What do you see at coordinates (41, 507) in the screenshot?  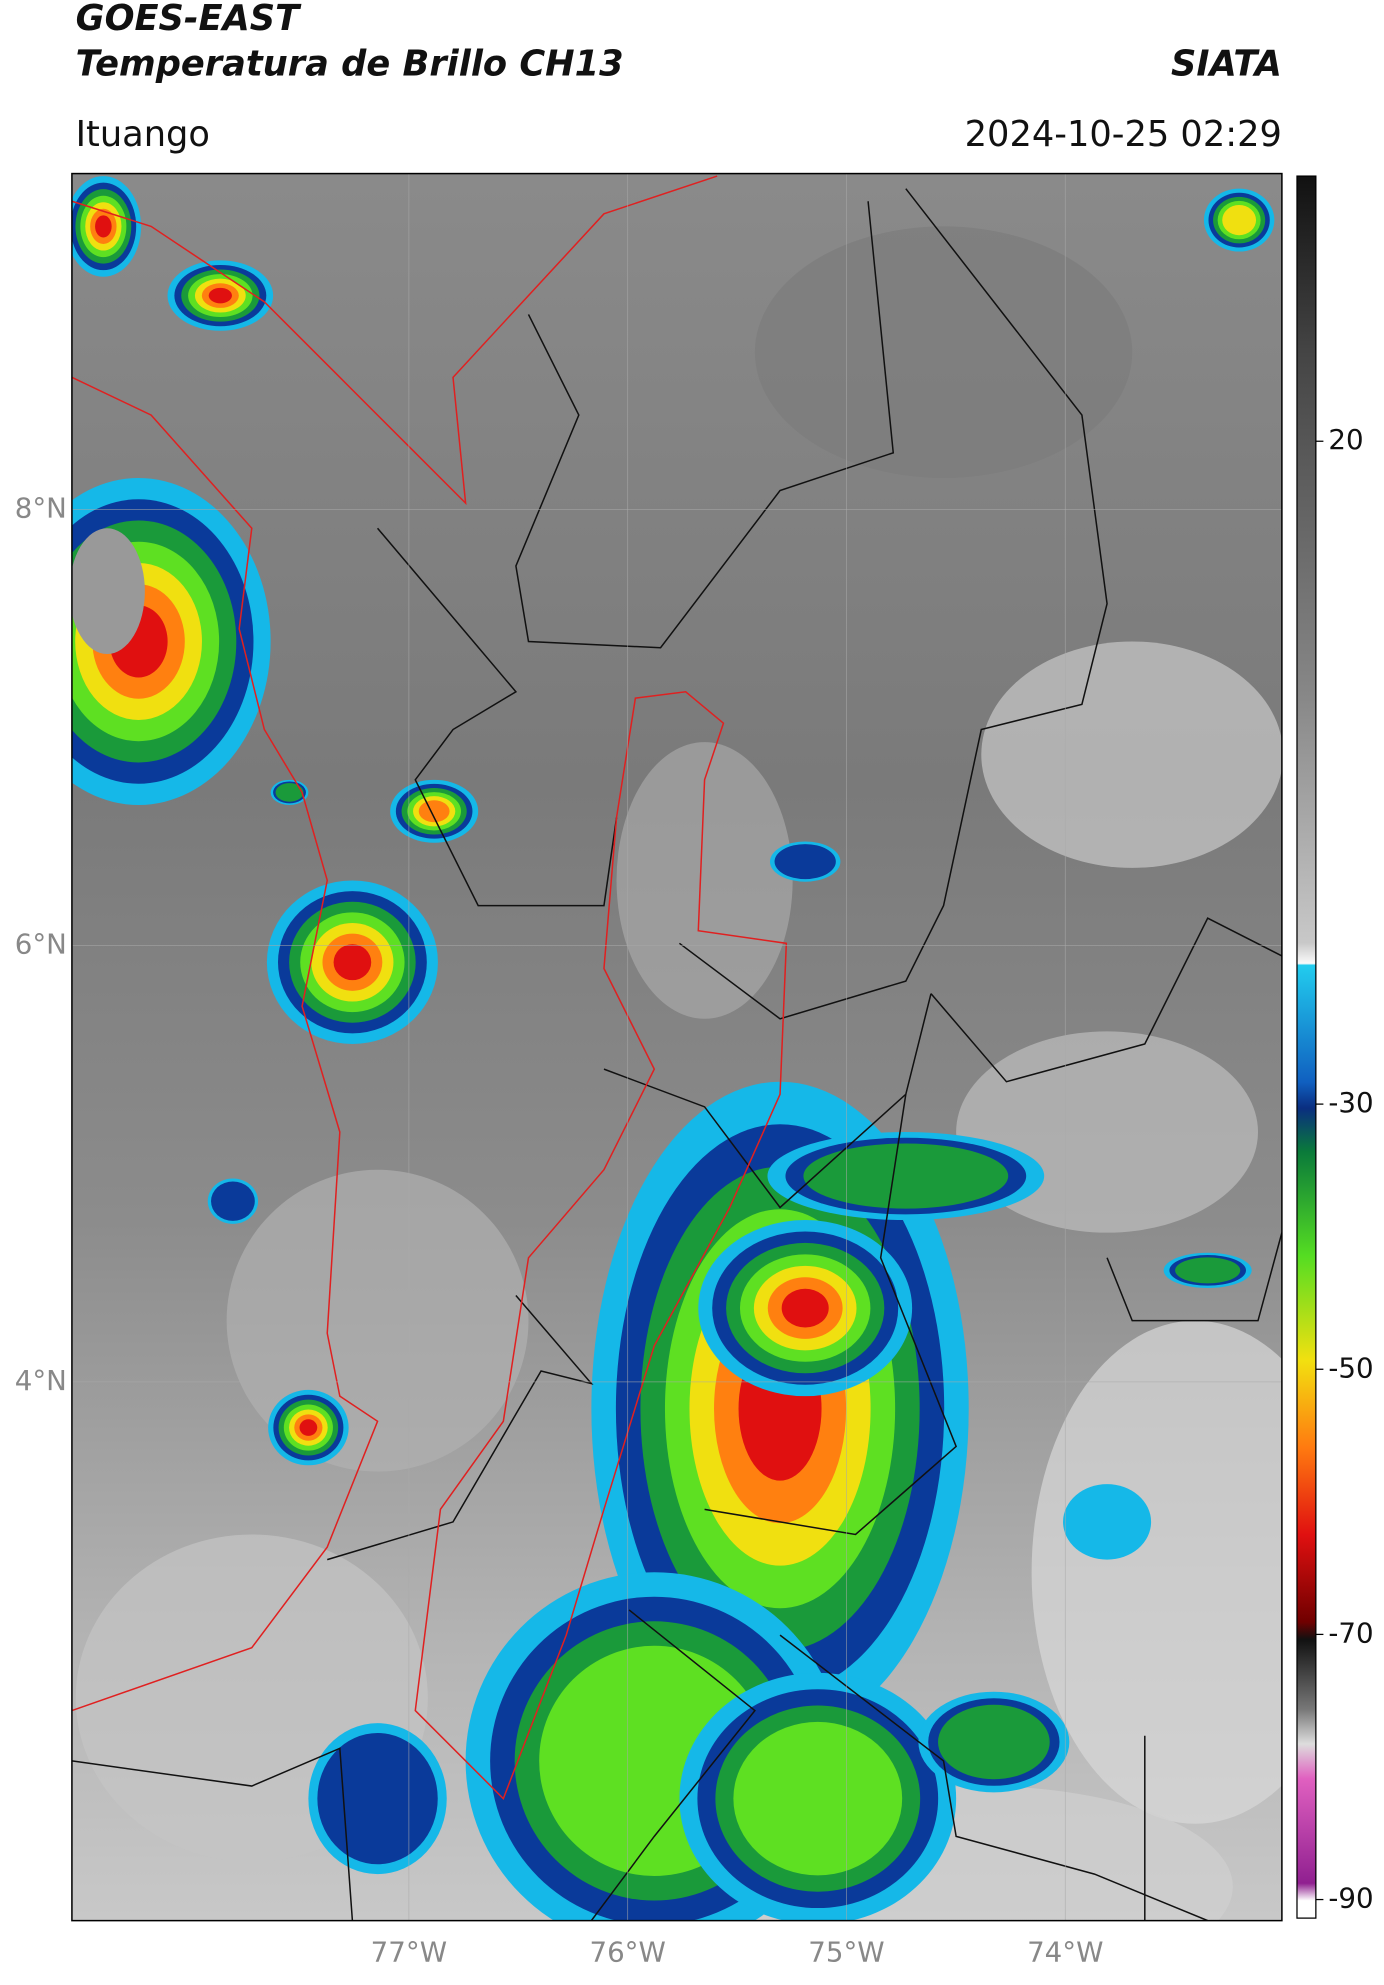 I see `lat-tick-label: 8°N` at bounding box center [41, 507].